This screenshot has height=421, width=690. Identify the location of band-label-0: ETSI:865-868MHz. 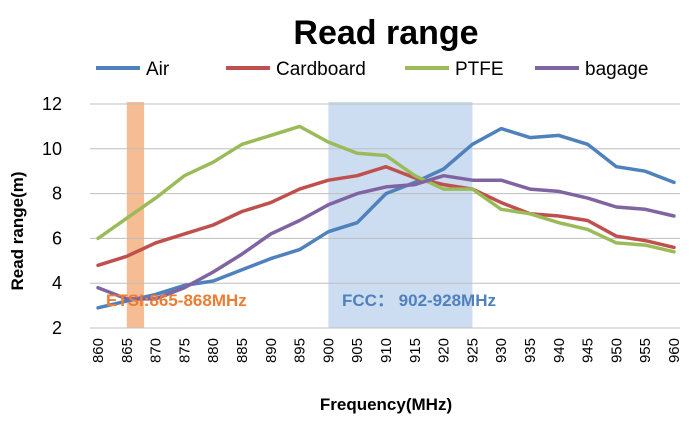
(176, 300).